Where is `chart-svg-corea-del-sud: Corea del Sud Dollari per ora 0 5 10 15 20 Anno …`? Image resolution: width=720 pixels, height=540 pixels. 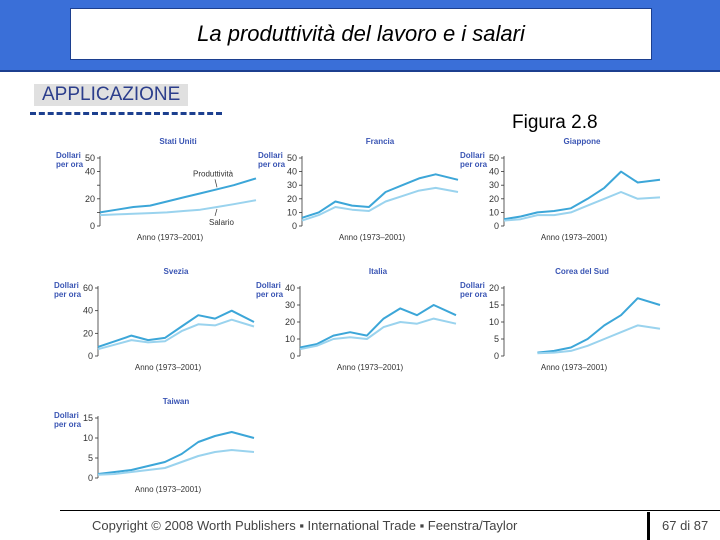
chart-svg-corea-del-sud: Corea del Sud Dollari per ora 0 5 10 15 20 Anno … is located at coordinates (560, 319).